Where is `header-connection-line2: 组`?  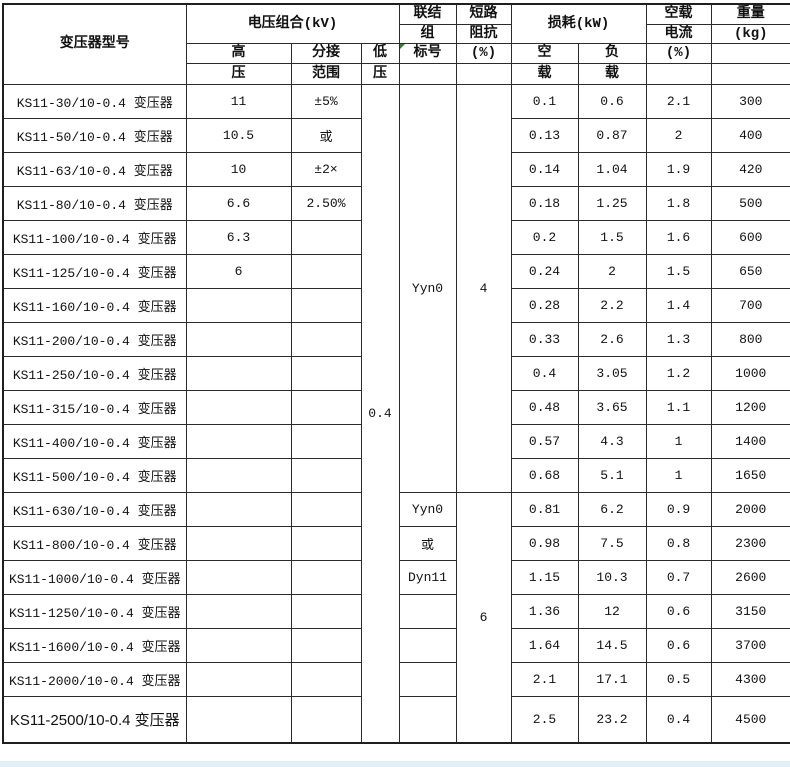
header-connection-line2: 组 is located at coordinates (427, 33).